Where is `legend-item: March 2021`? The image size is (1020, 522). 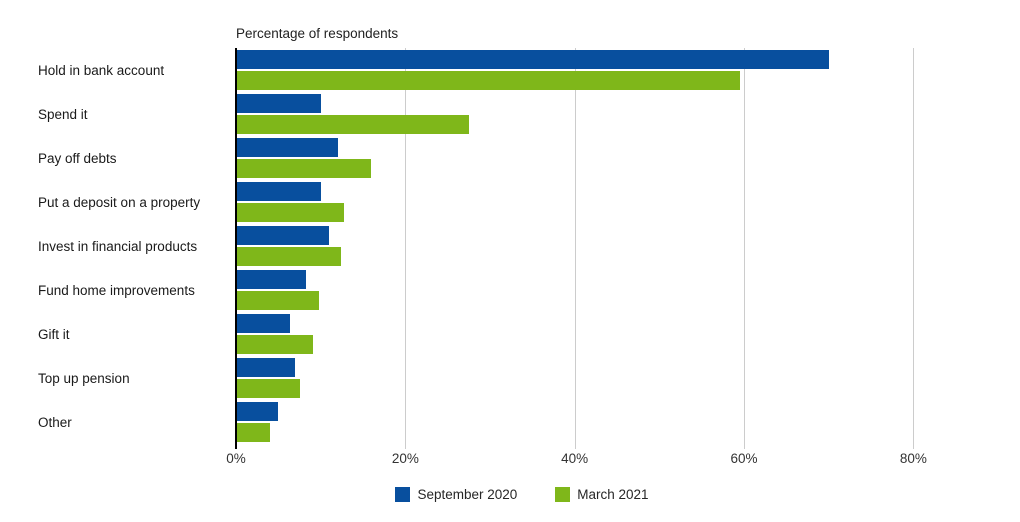 legend-item: March 2021 is located at coordinates (602, 494).